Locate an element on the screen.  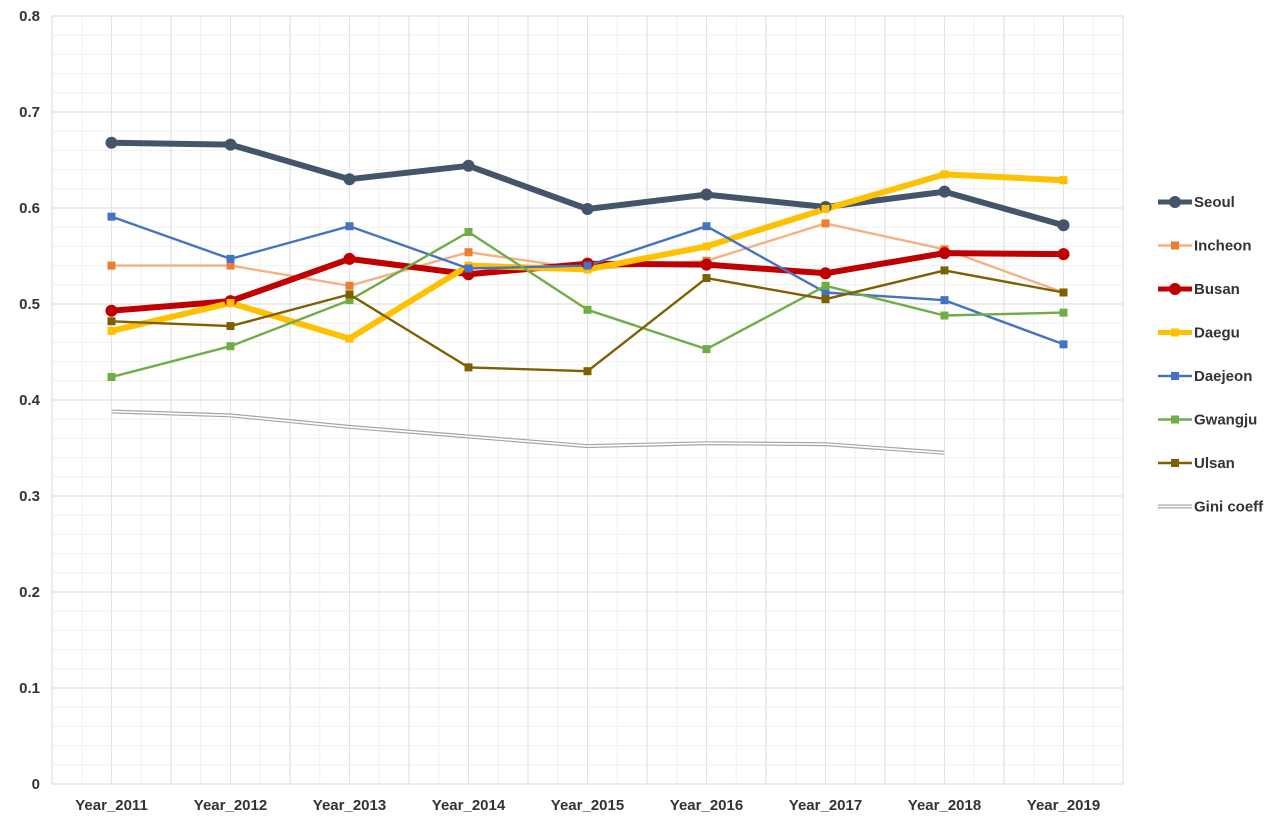
legend-label: Daejeon is located at coordinates (1223, 376).